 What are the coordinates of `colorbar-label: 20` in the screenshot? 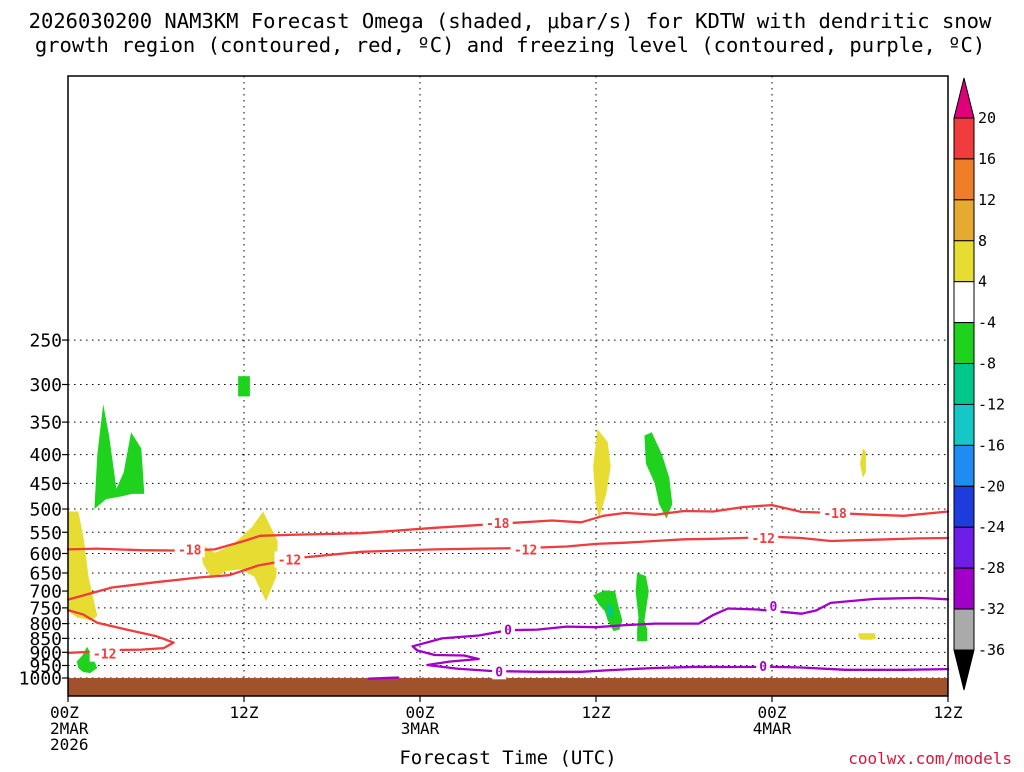 It's located at (987, 118).